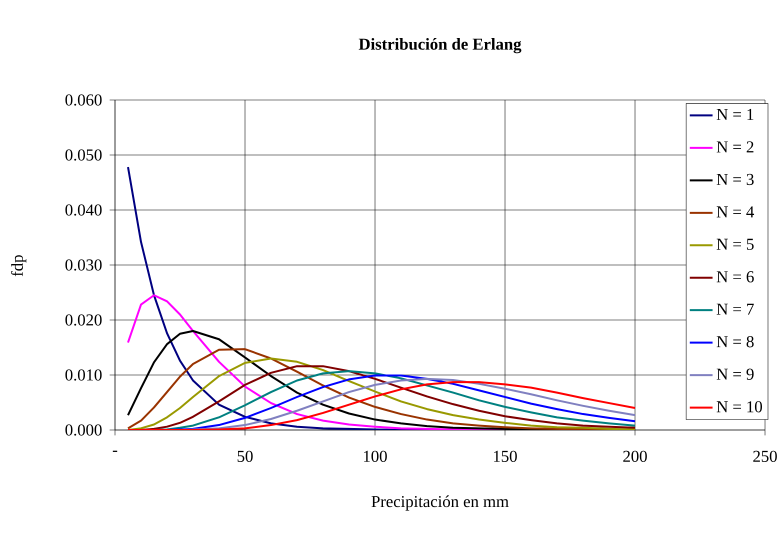  What do you see at coordinates (440, 503) in the screenshot?
I see `x-axis-title: Precipitación en mm` at bounding box center [440, 503].